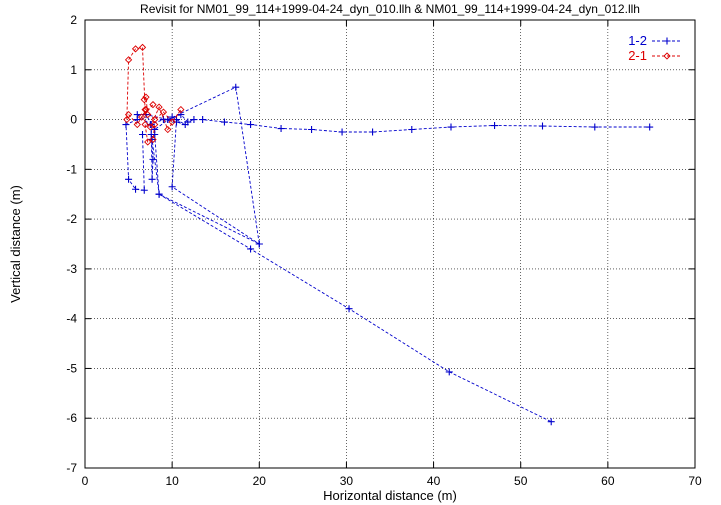  What do you see at coordinates (521, 481) in the screenshot?
I see `x-tick-label: 50` at bounding box center [521, 481].